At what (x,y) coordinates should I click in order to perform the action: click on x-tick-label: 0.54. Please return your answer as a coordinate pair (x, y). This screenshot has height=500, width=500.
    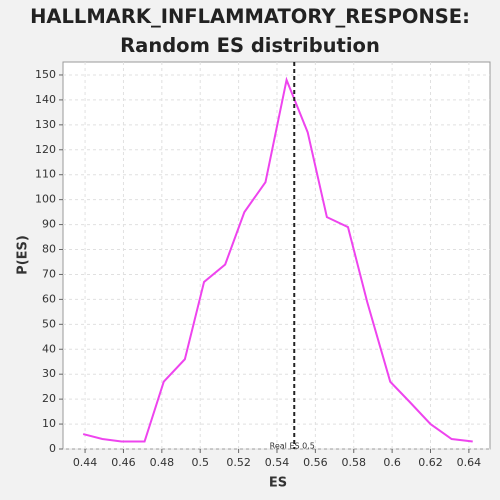
    Looking at the image, I should click on (277, 462).